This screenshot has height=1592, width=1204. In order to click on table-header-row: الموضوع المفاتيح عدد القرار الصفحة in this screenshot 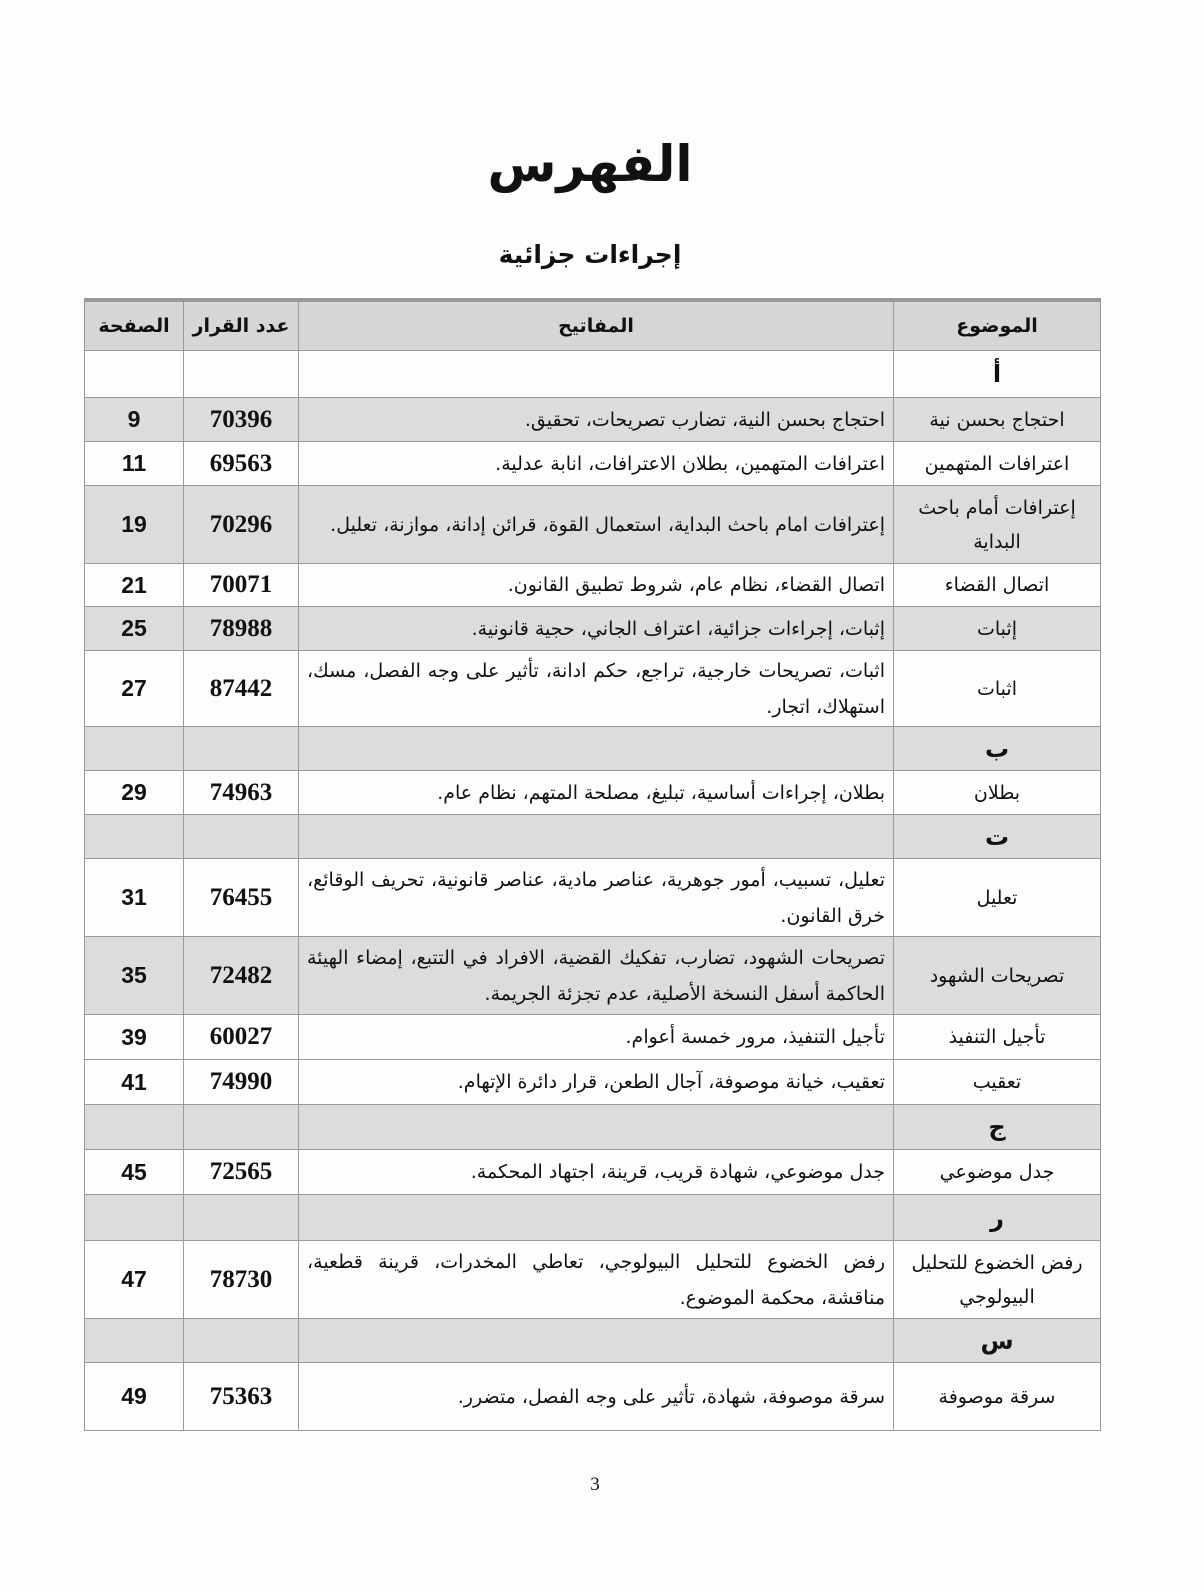, I will do `click(592, 325)`.